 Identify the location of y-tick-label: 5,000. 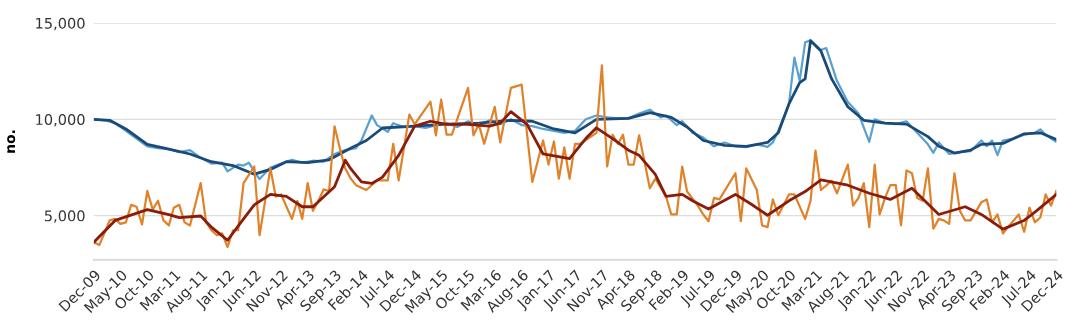
(64, 216).